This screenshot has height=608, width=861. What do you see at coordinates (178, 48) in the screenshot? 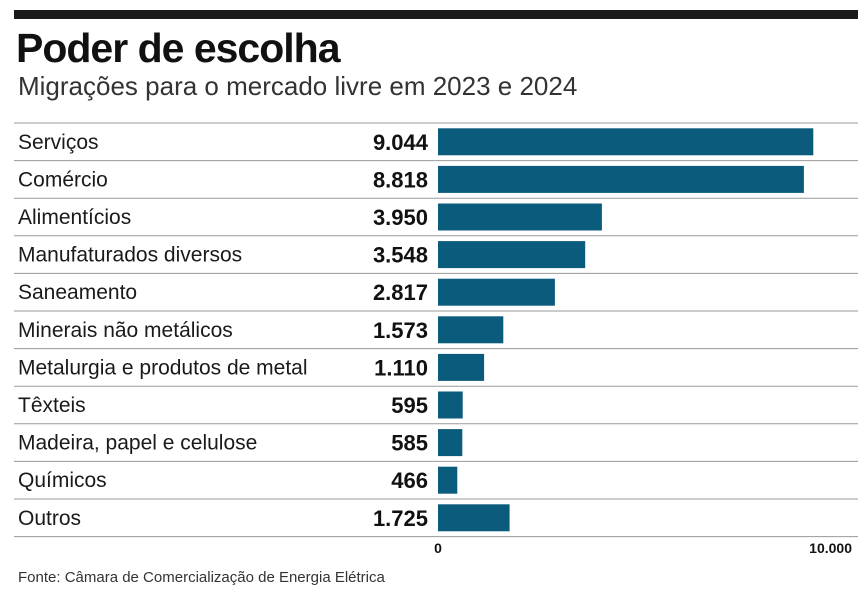
I see `chart-title: Poder de escolha` at bounding box center [178, 48].